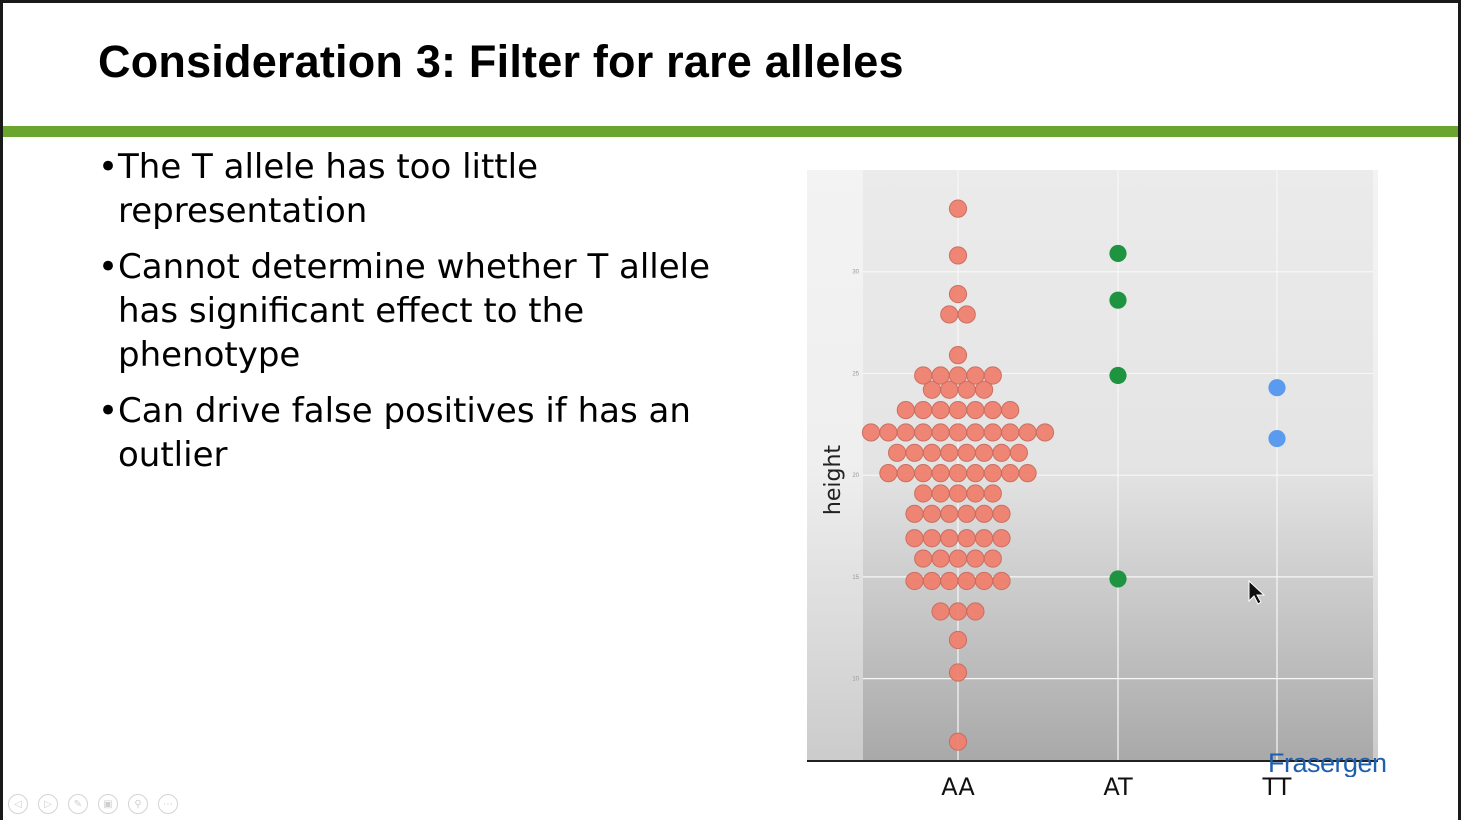  What do you see at coordinates (501, 61) in the screenshot?
I see `slide-title: Consideration 3: Filter for rare alleles` at bounding box center [501, 61].